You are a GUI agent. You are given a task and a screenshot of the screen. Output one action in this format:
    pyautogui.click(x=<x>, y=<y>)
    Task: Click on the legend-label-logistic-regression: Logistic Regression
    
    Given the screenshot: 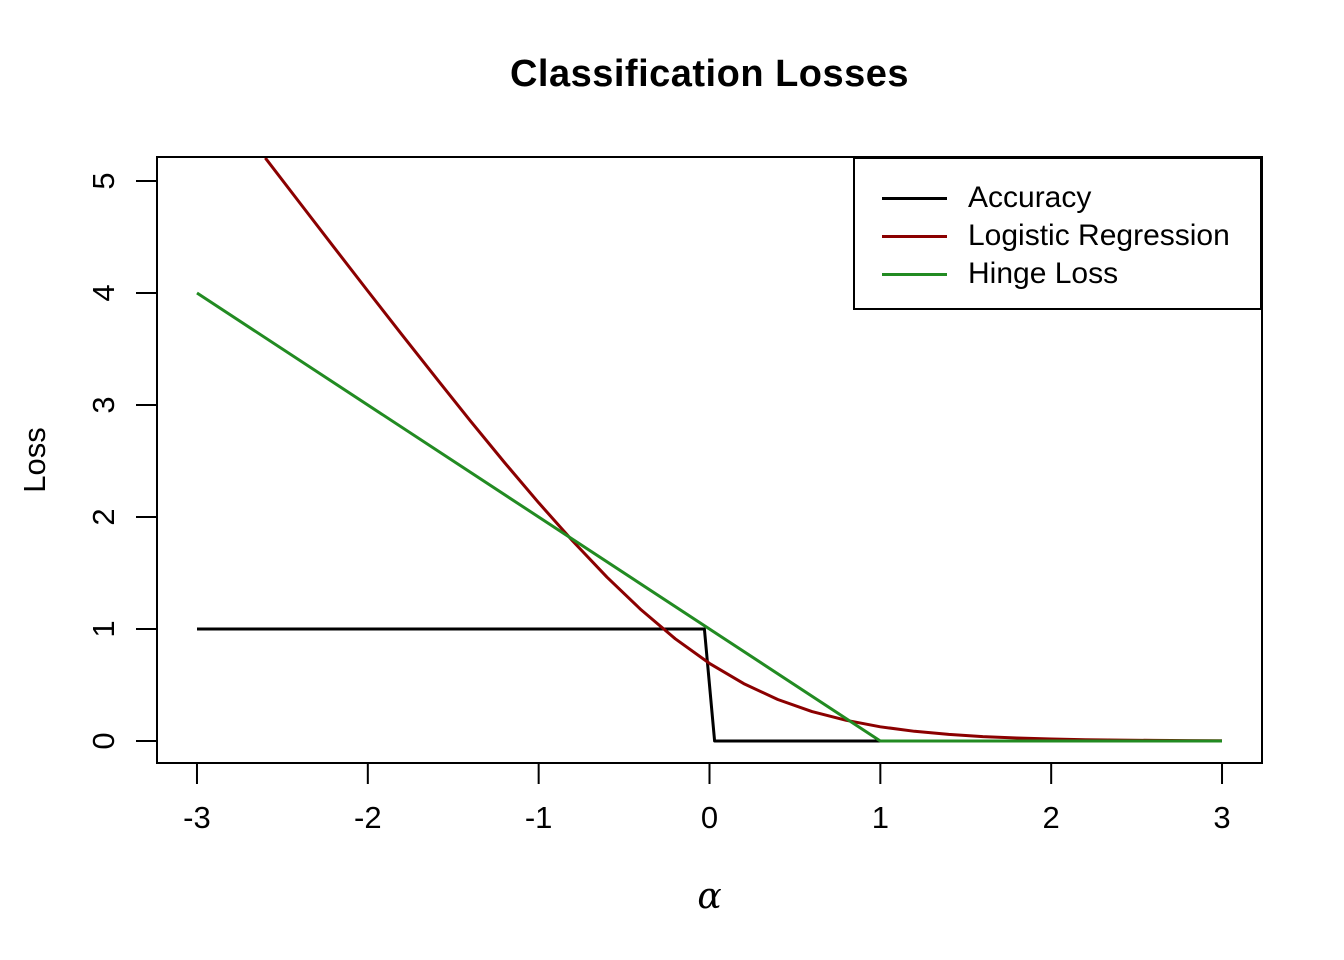 What is the action you would take?
    pyautogui.click(x=1099, y=235)
    